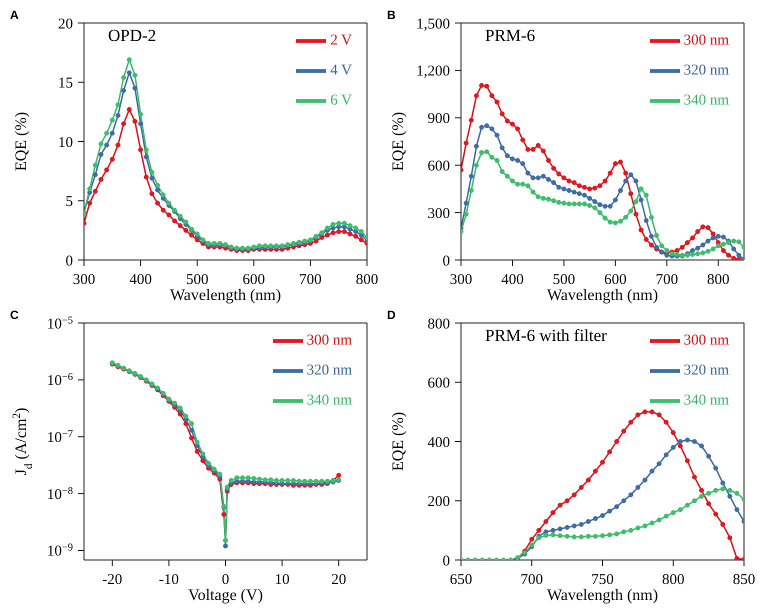  Describe the element at coordinates (461, 580) in the screenshot. I see `x-tick-label: 650` at that location.